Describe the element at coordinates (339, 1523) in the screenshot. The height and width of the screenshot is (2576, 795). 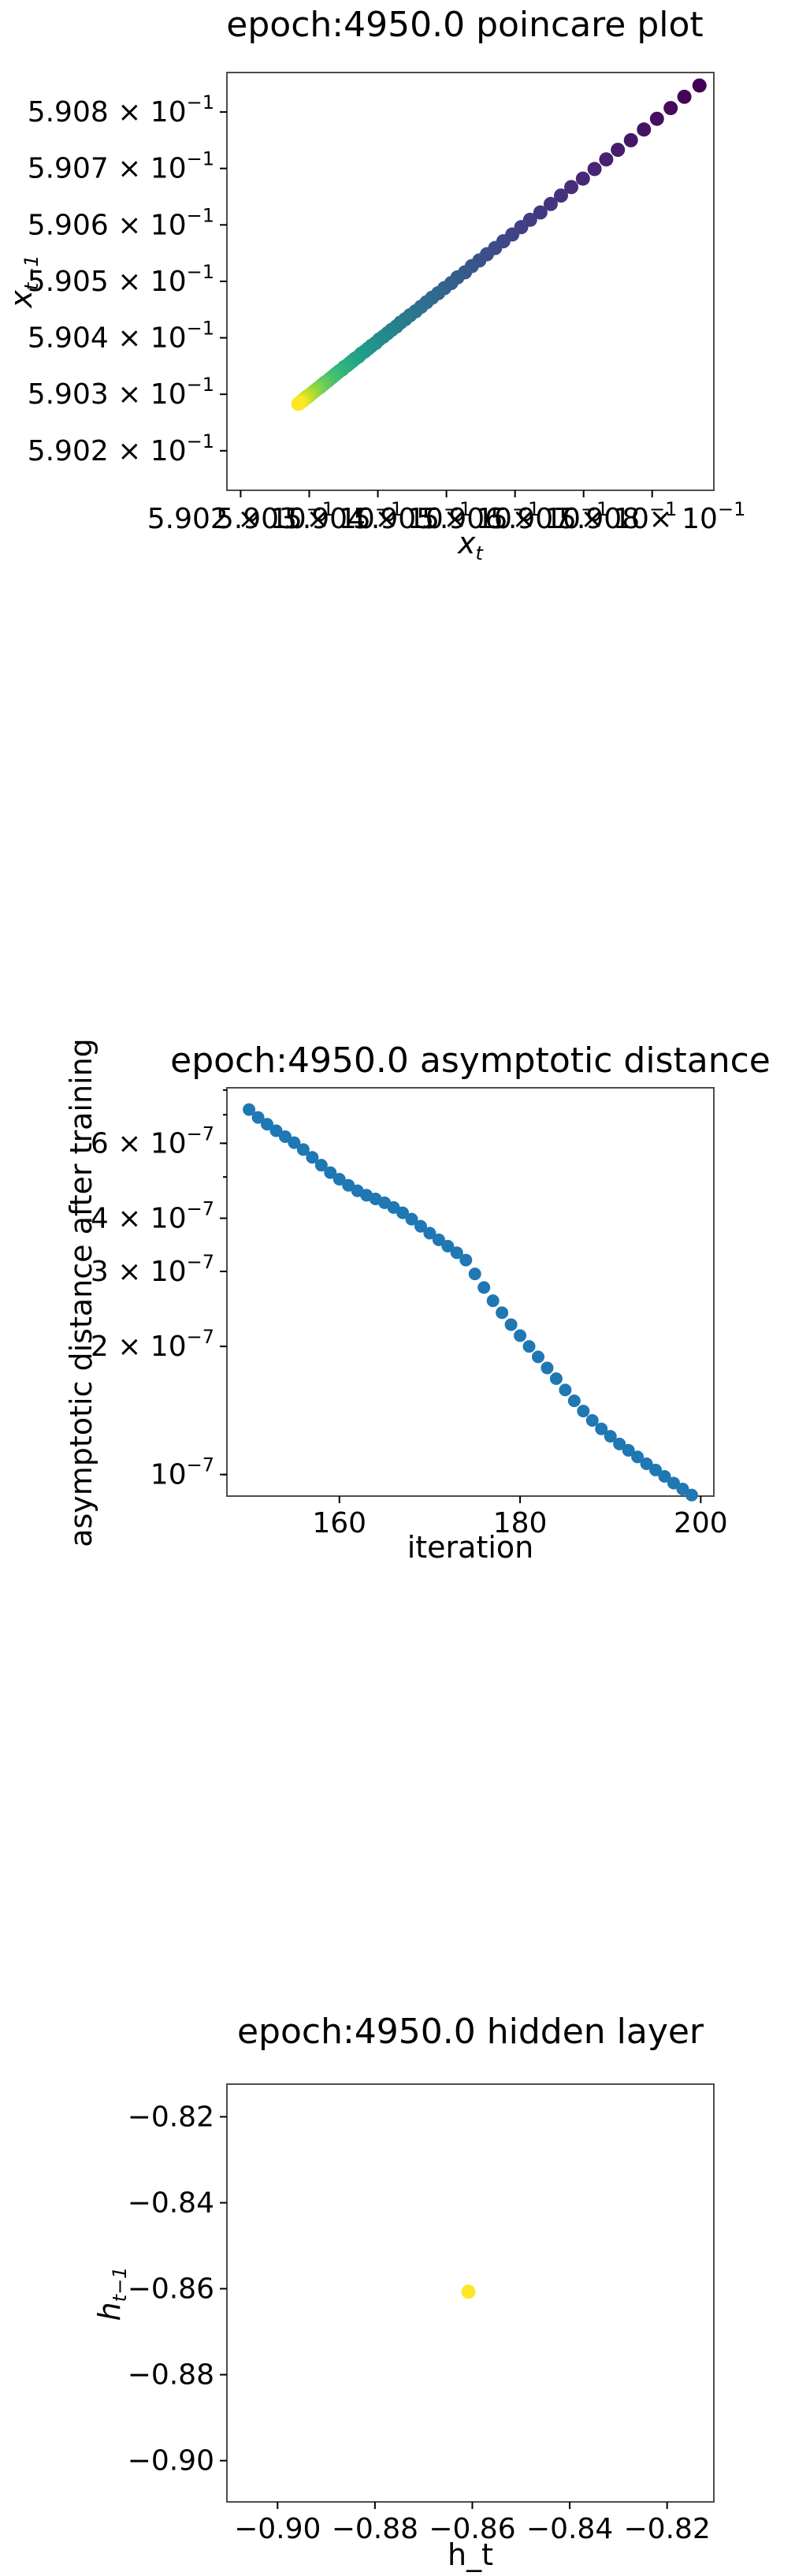
I see `asymptotic-x-tick-label: 160` at that location.